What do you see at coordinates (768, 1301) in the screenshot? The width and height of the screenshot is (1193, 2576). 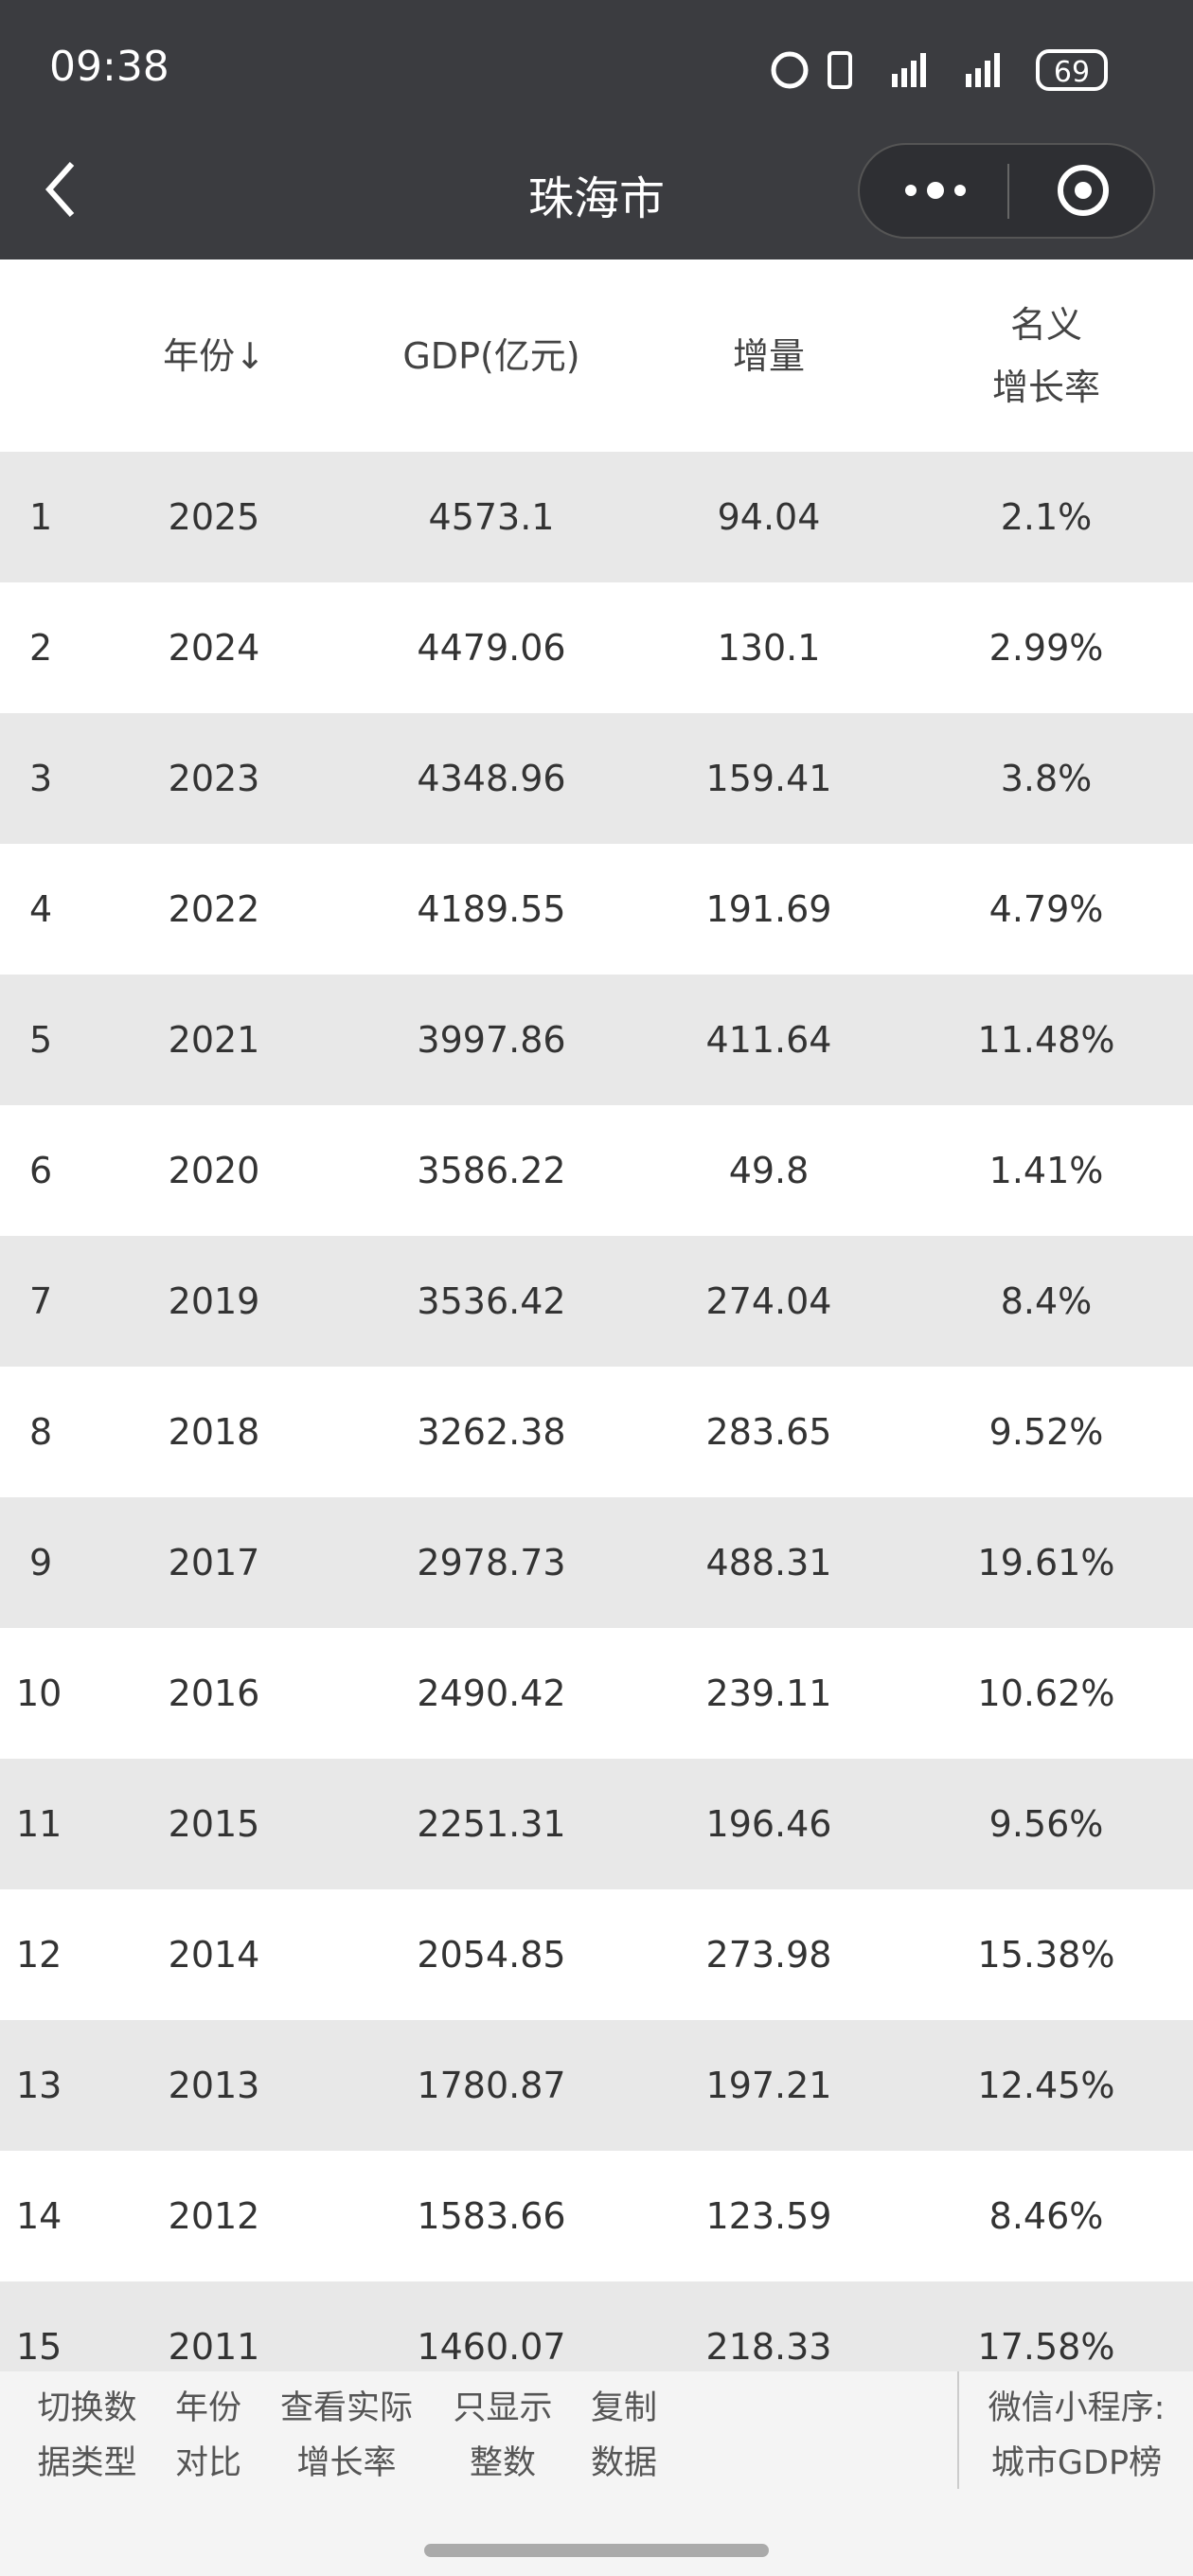 I see `table-cell: 274.04` at bounding box center [768, 1301].